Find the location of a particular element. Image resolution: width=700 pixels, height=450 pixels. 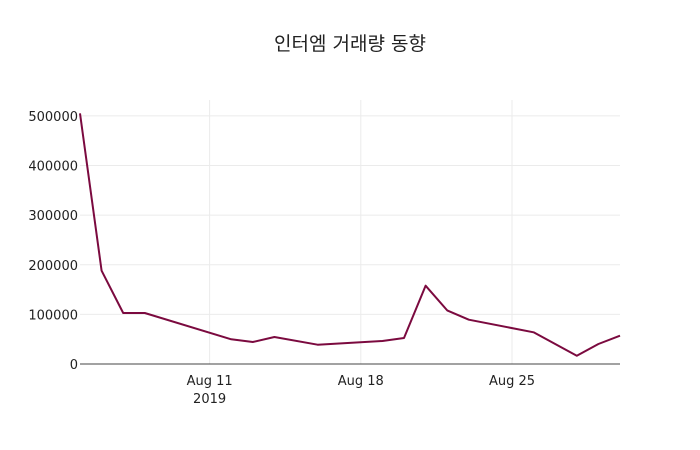

y-tick-label: 0 is located at coordinates (74, 365).